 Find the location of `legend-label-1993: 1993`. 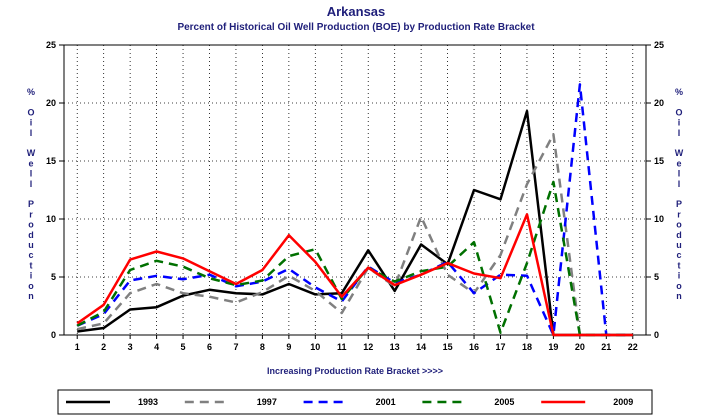

legend-label-1993: 1993 is located at coordinates (148, 402).